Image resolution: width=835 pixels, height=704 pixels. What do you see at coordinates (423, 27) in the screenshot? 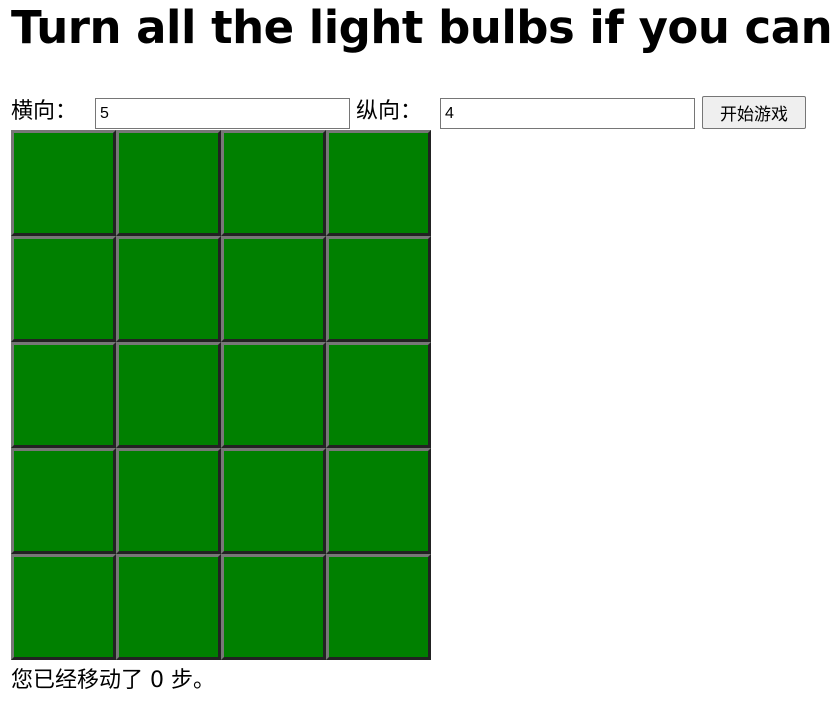
I see `title: Turn all the light bulbs if you can!` at bounding box center [423, 27].